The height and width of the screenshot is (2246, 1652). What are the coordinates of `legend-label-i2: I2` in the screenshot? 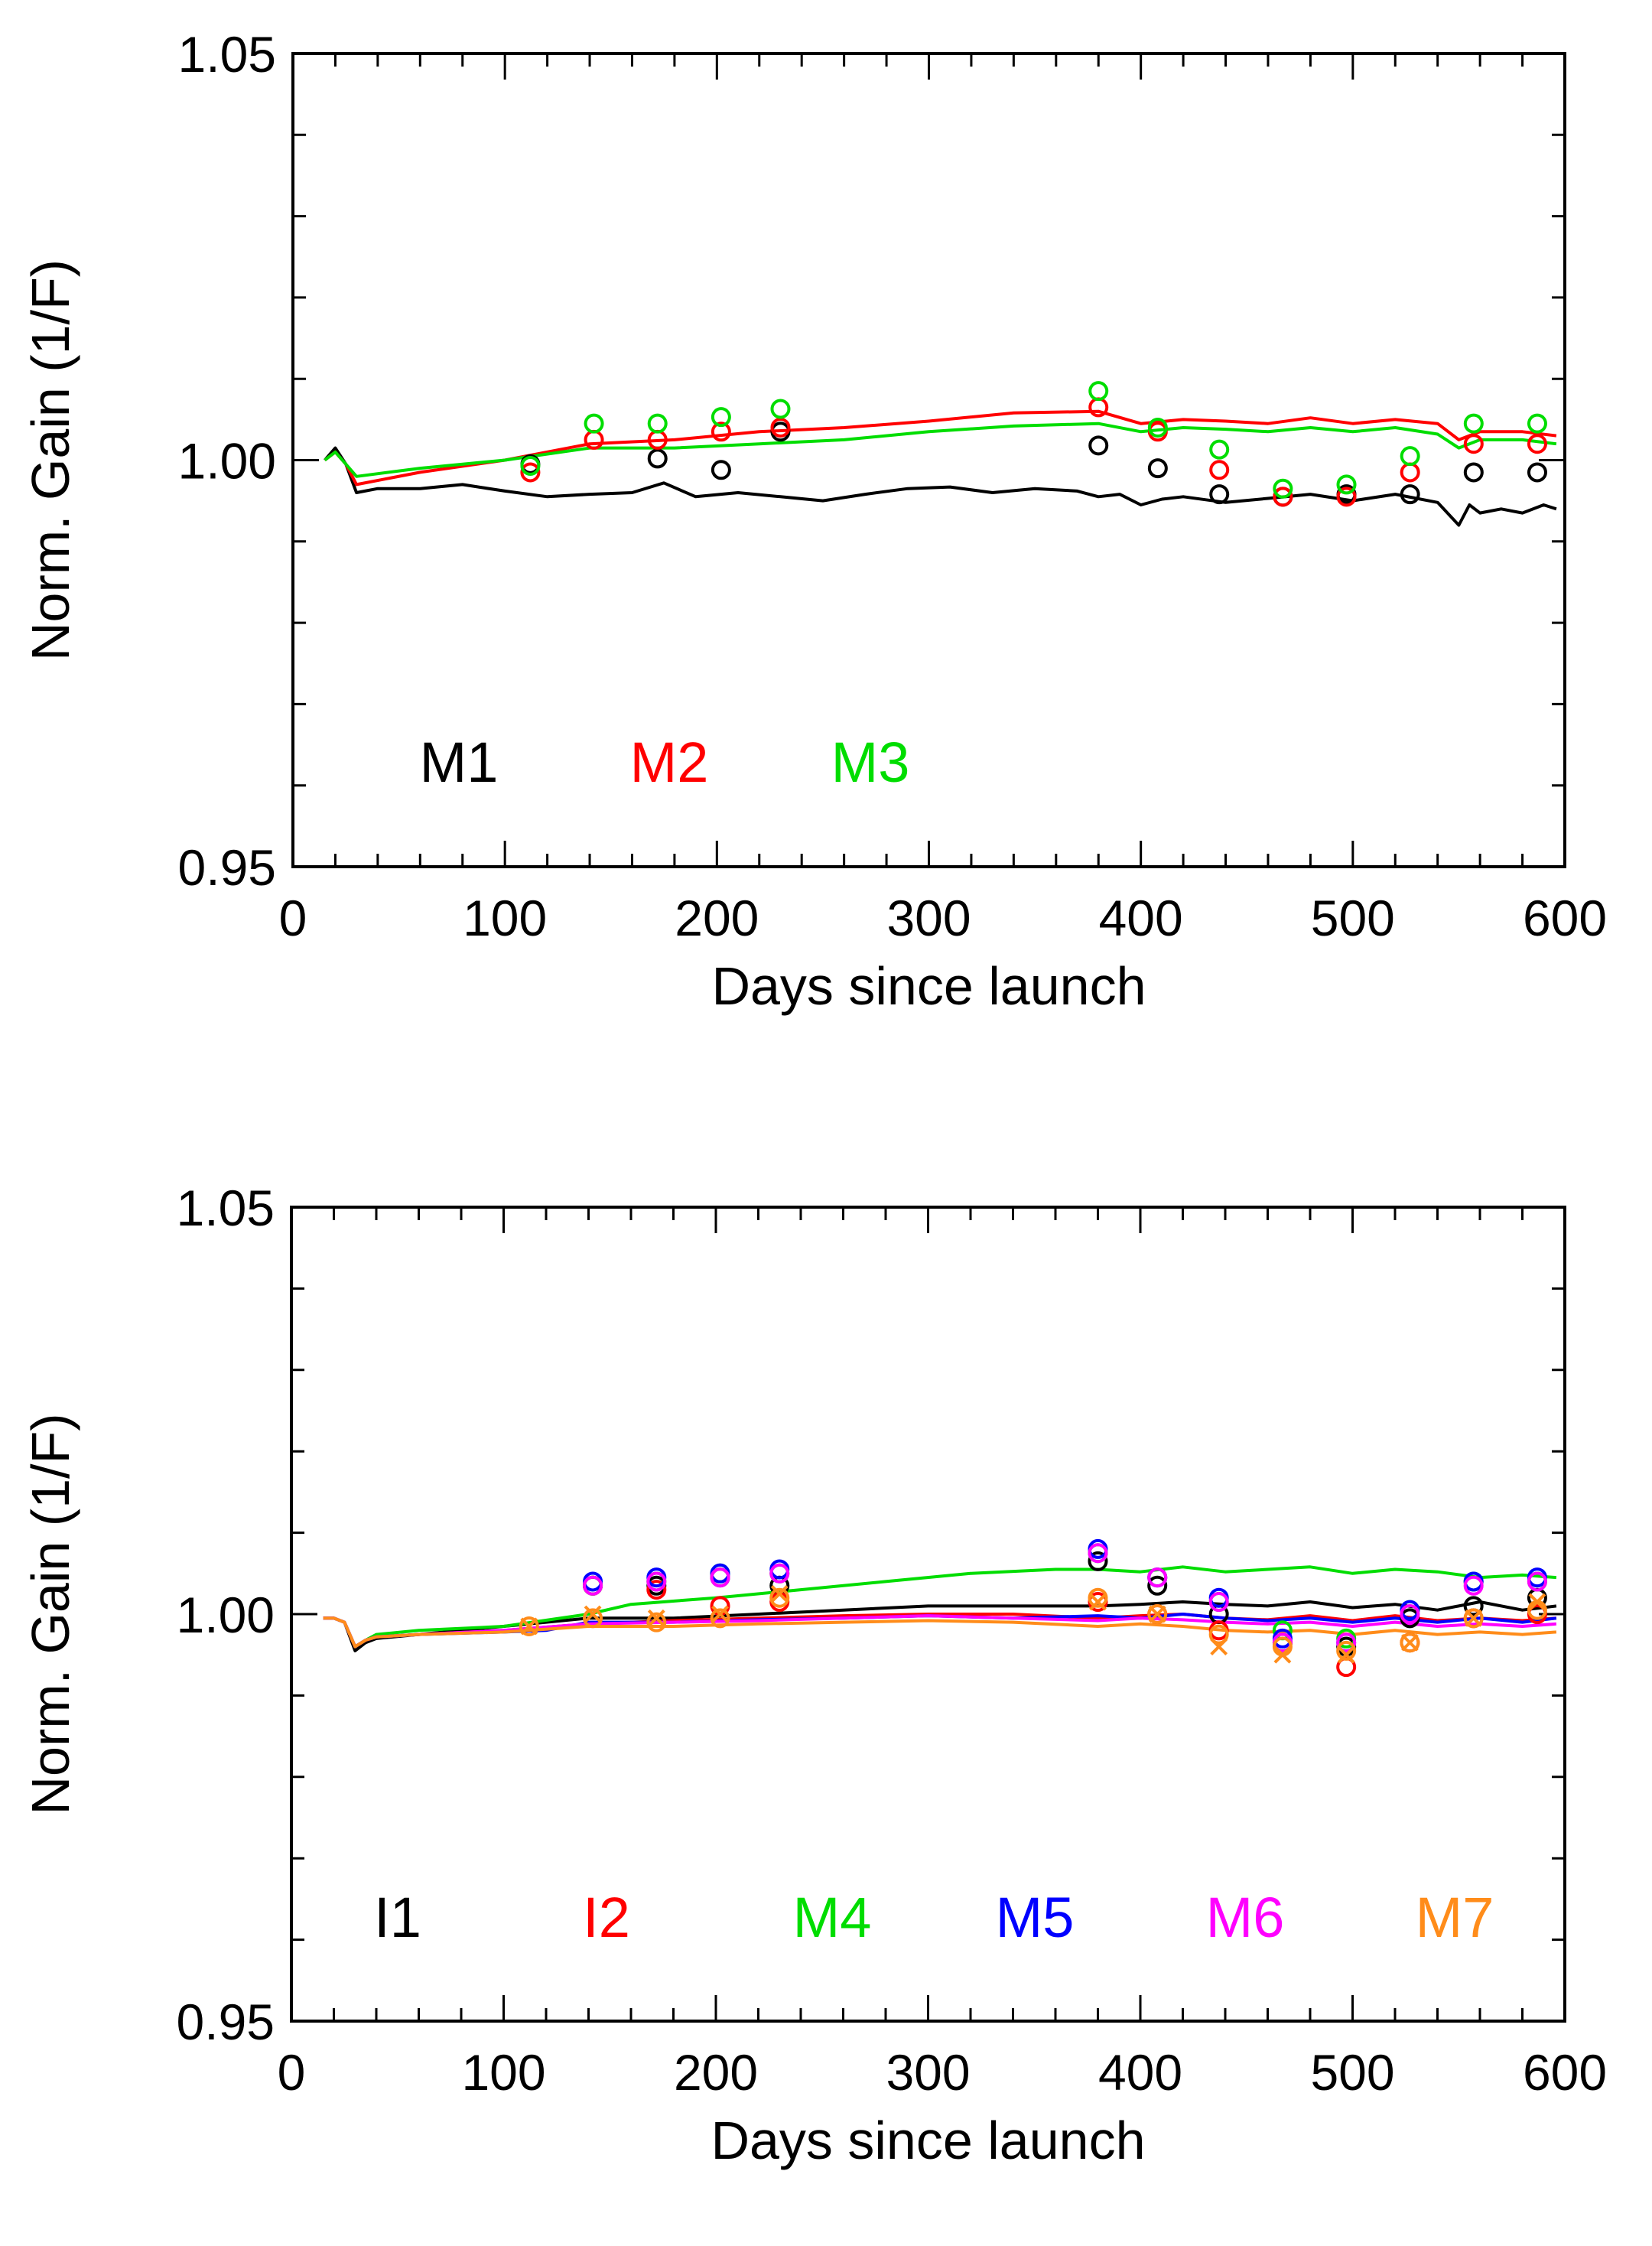 It's located at (606, 1918).